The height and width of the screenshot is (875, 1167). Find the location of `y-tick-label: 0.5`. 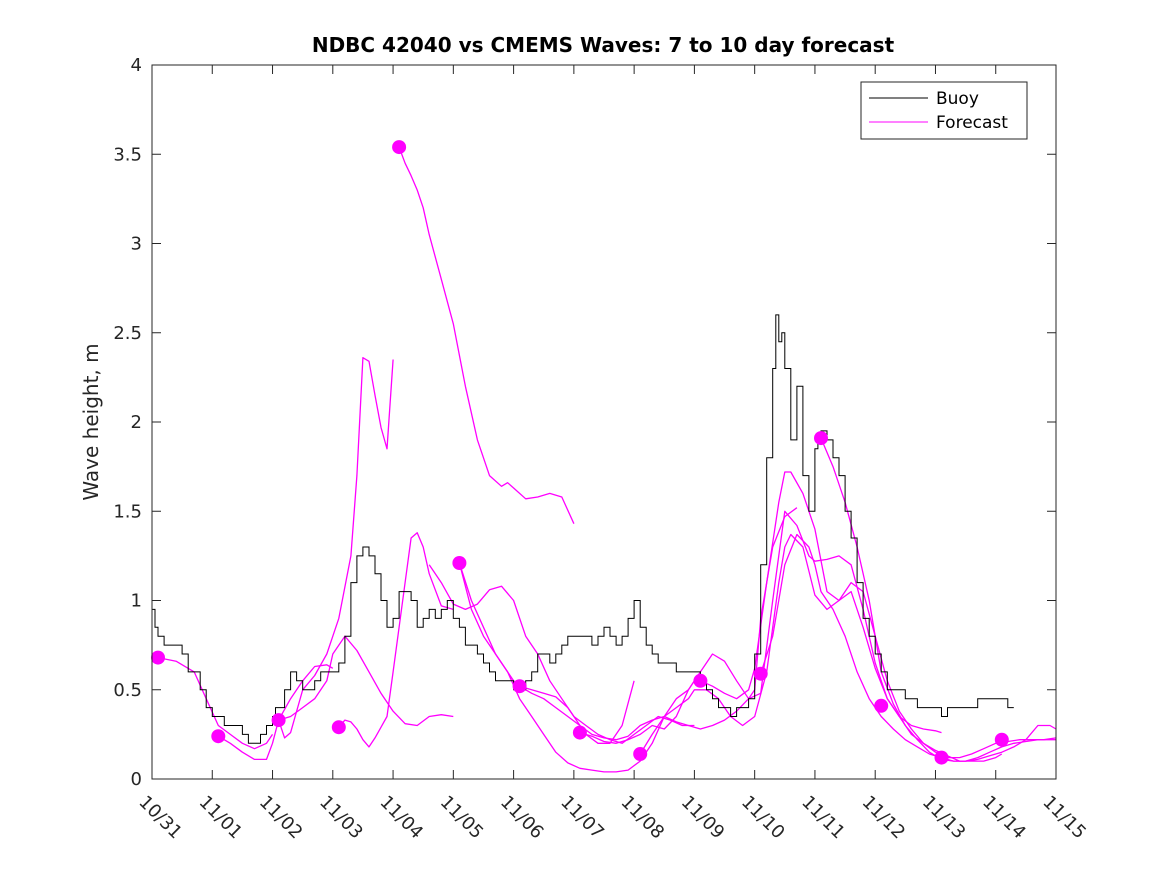

y-tick-label: 0.5 is located at coordinates (127, 690).